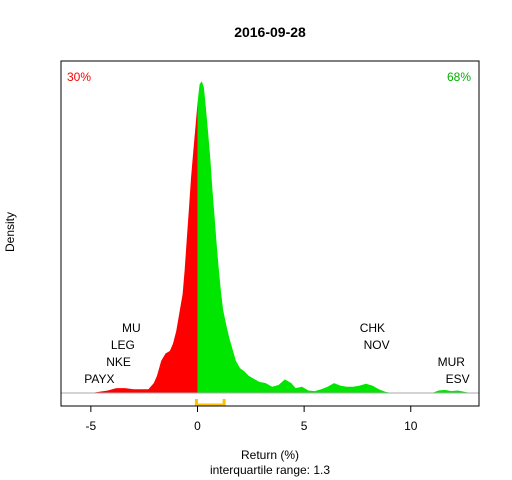 Image resolution: width=512 pixels, height=480 pixels. I want to click on x-axis-label: Return (%), so click(270, 455).